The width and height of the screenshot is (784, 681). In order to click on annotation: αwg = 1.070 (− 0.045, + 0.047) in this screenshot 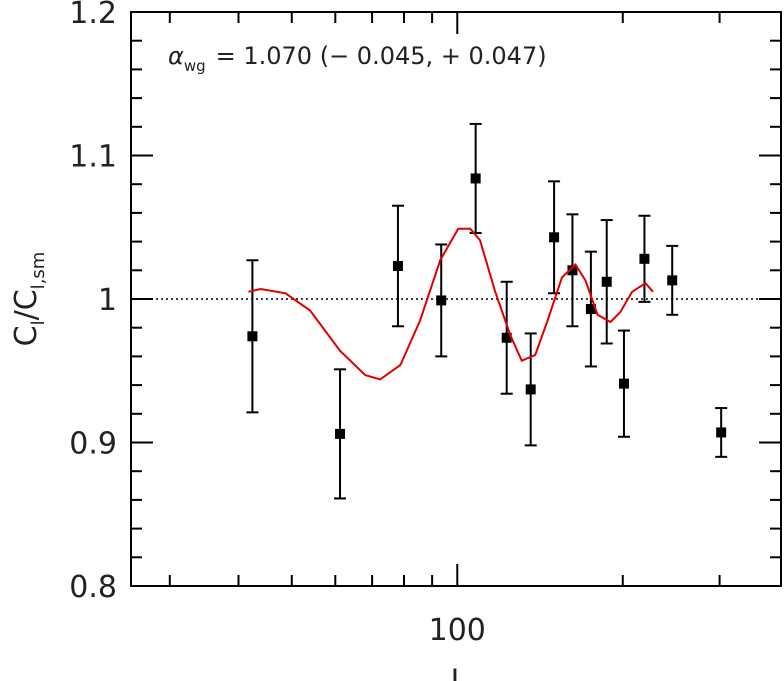, I will do `click(357, 58)`.